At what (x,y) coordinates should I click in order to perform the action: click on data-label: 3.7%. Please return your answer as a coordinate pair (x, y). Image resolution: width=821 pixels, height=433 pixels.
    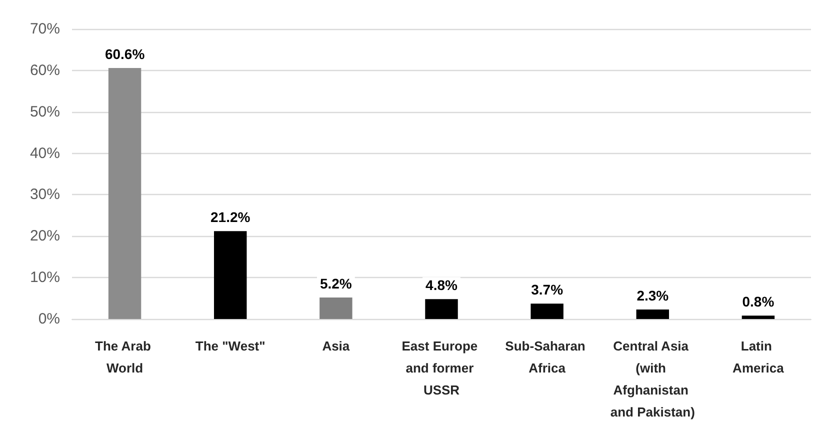
    Looking at the image, I should click on (547, 290).